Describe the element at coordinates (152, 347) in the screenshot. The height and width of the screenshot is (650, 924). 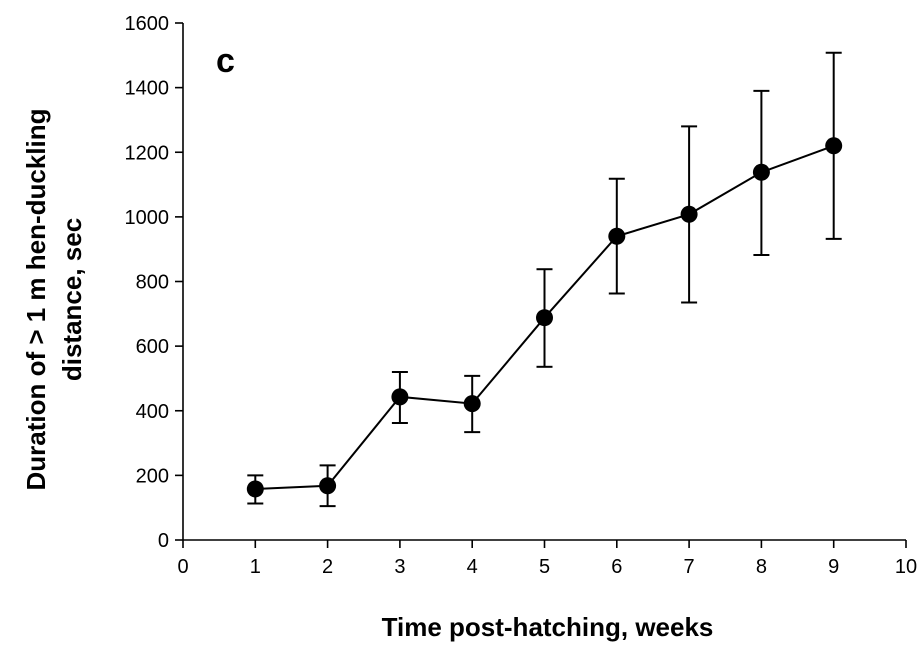
I see `y-tick-label: 600` at that location.